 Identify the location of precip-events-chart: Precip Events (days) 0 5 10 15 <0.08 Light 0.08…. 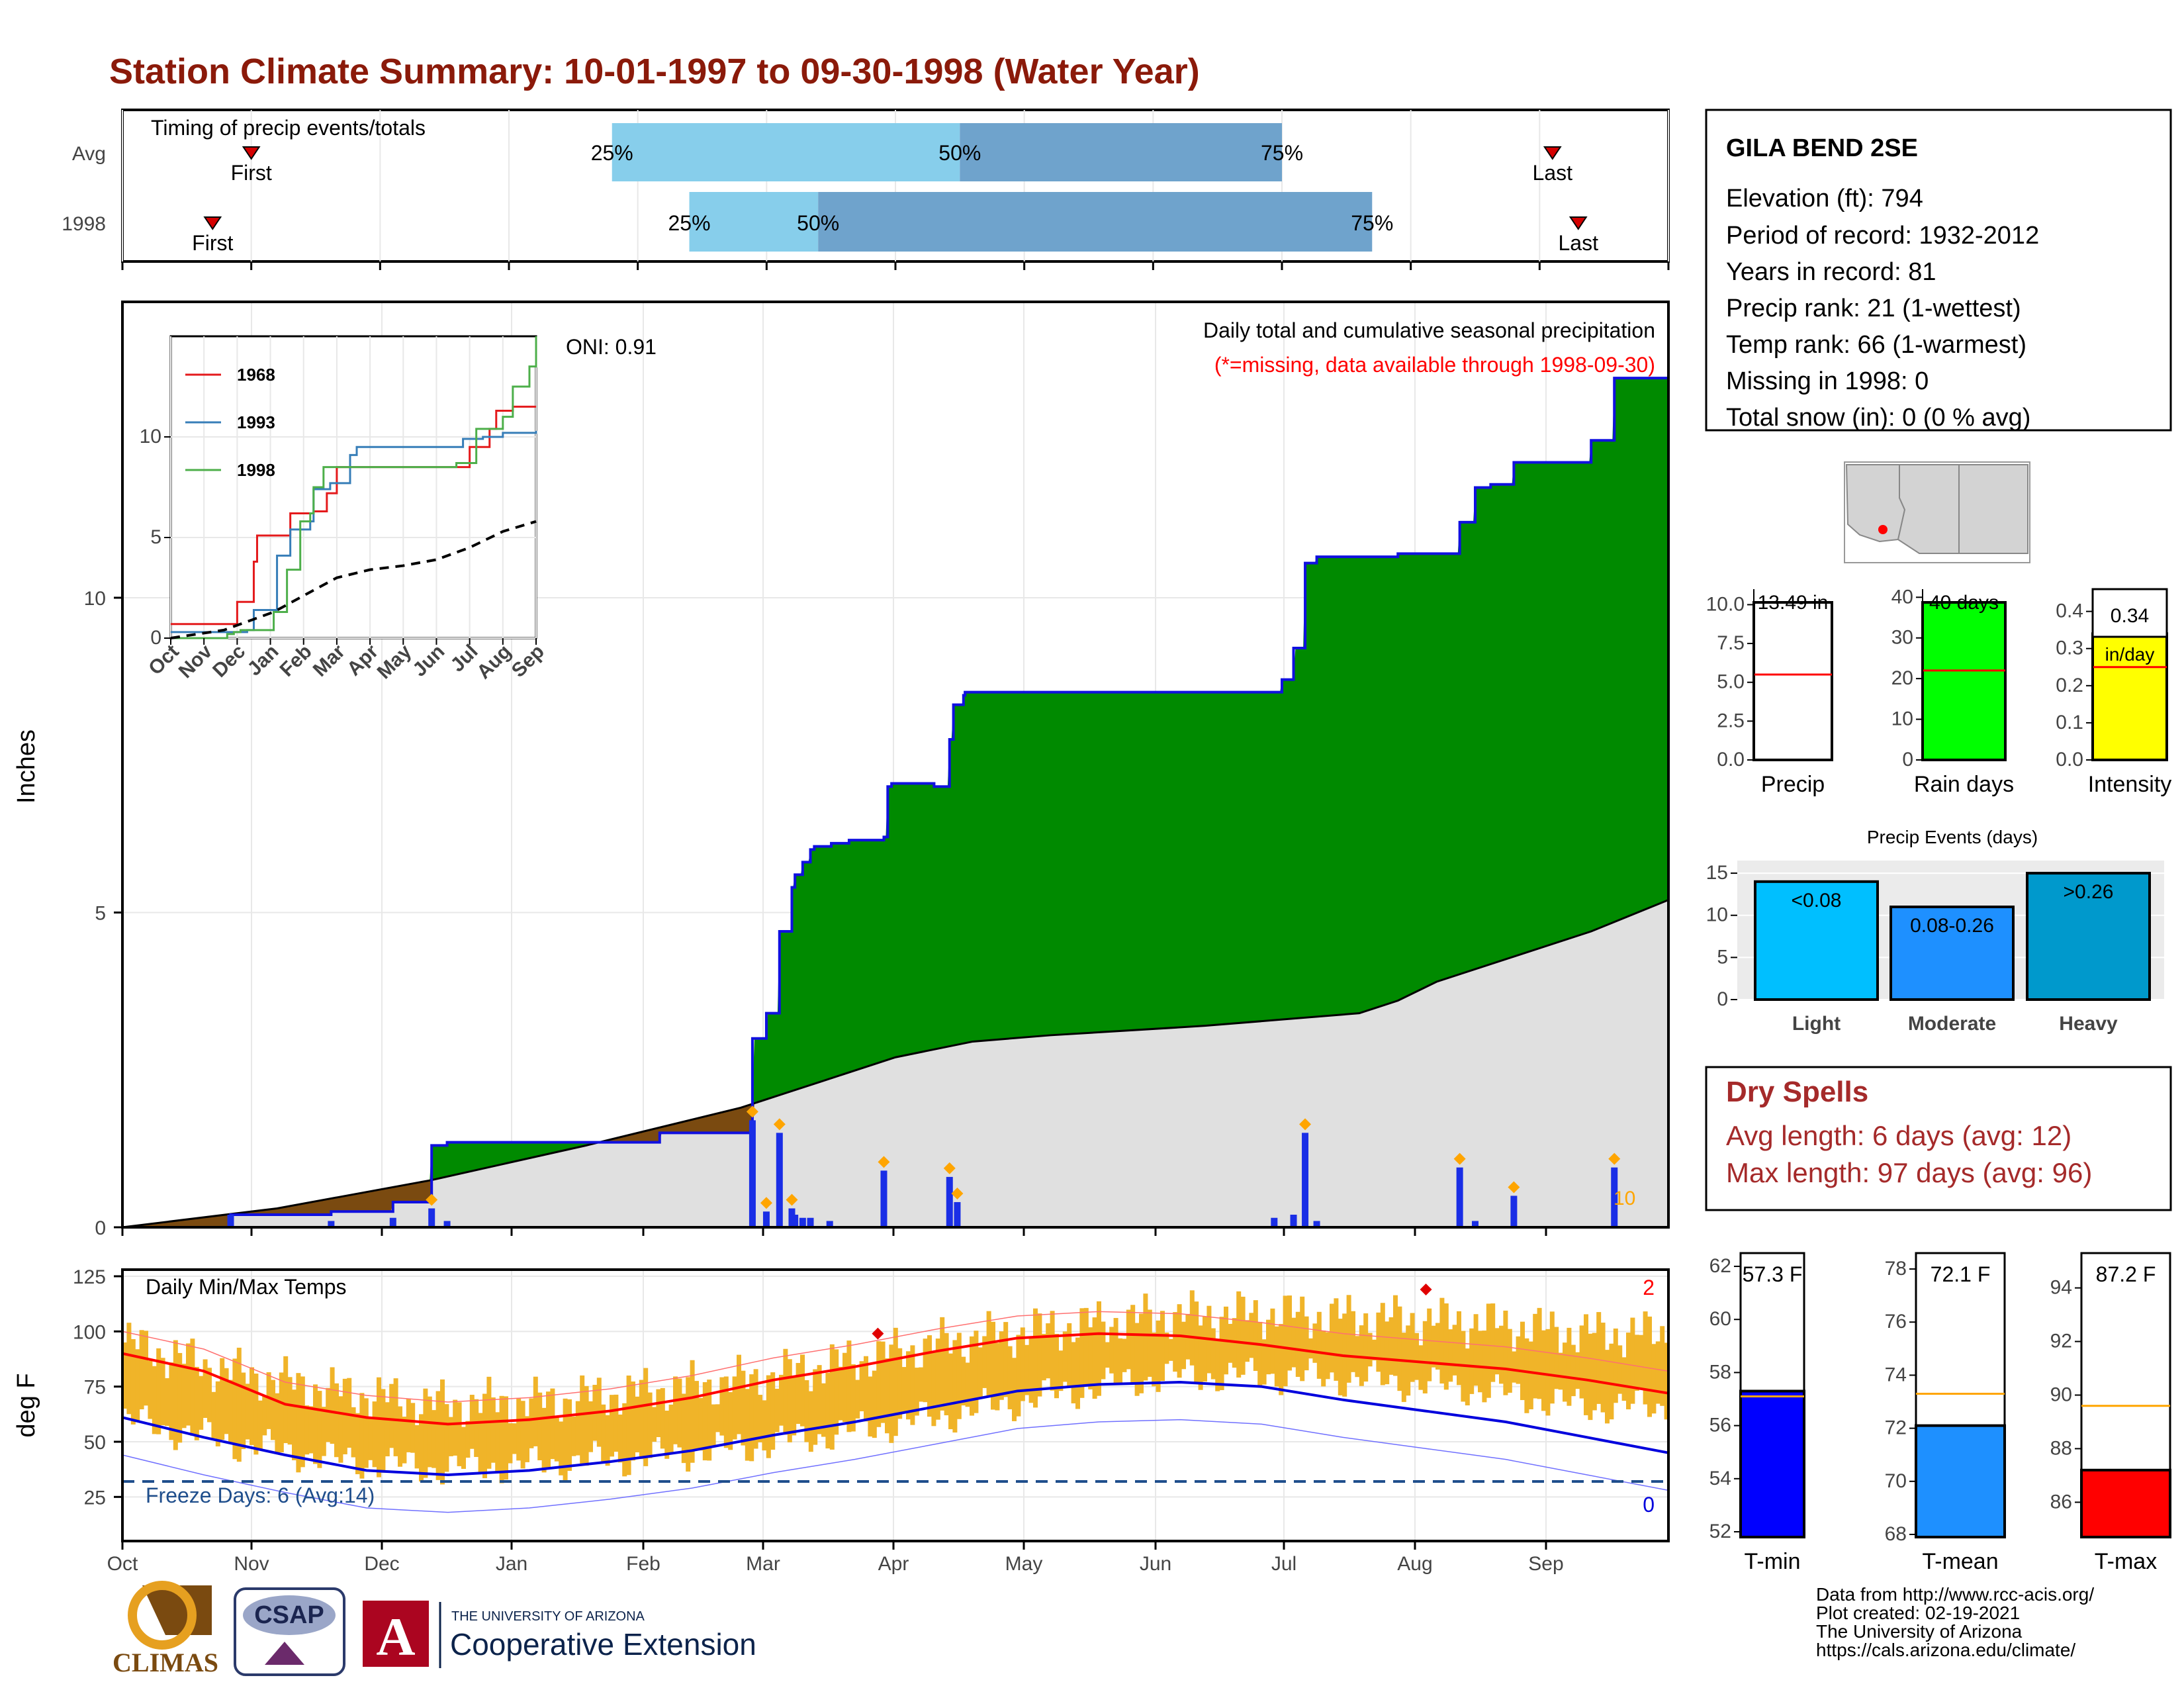
(1935, 931).